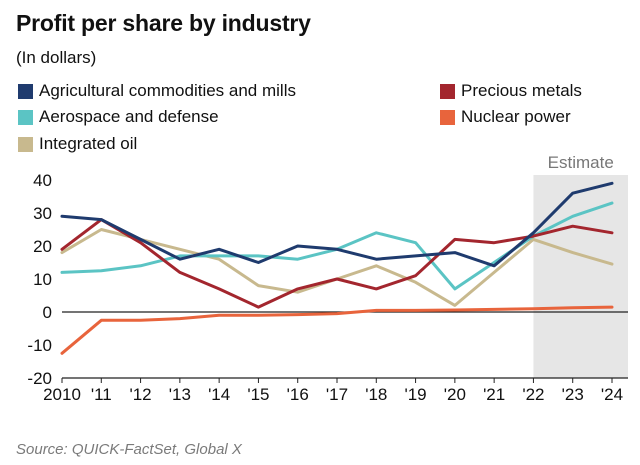 The height and width of the screenshot is (465, 640). What do you see at coordinates (533, 394) in the screenshot?
I see `x-tick-label: '22` at bounding box center [533, 394].